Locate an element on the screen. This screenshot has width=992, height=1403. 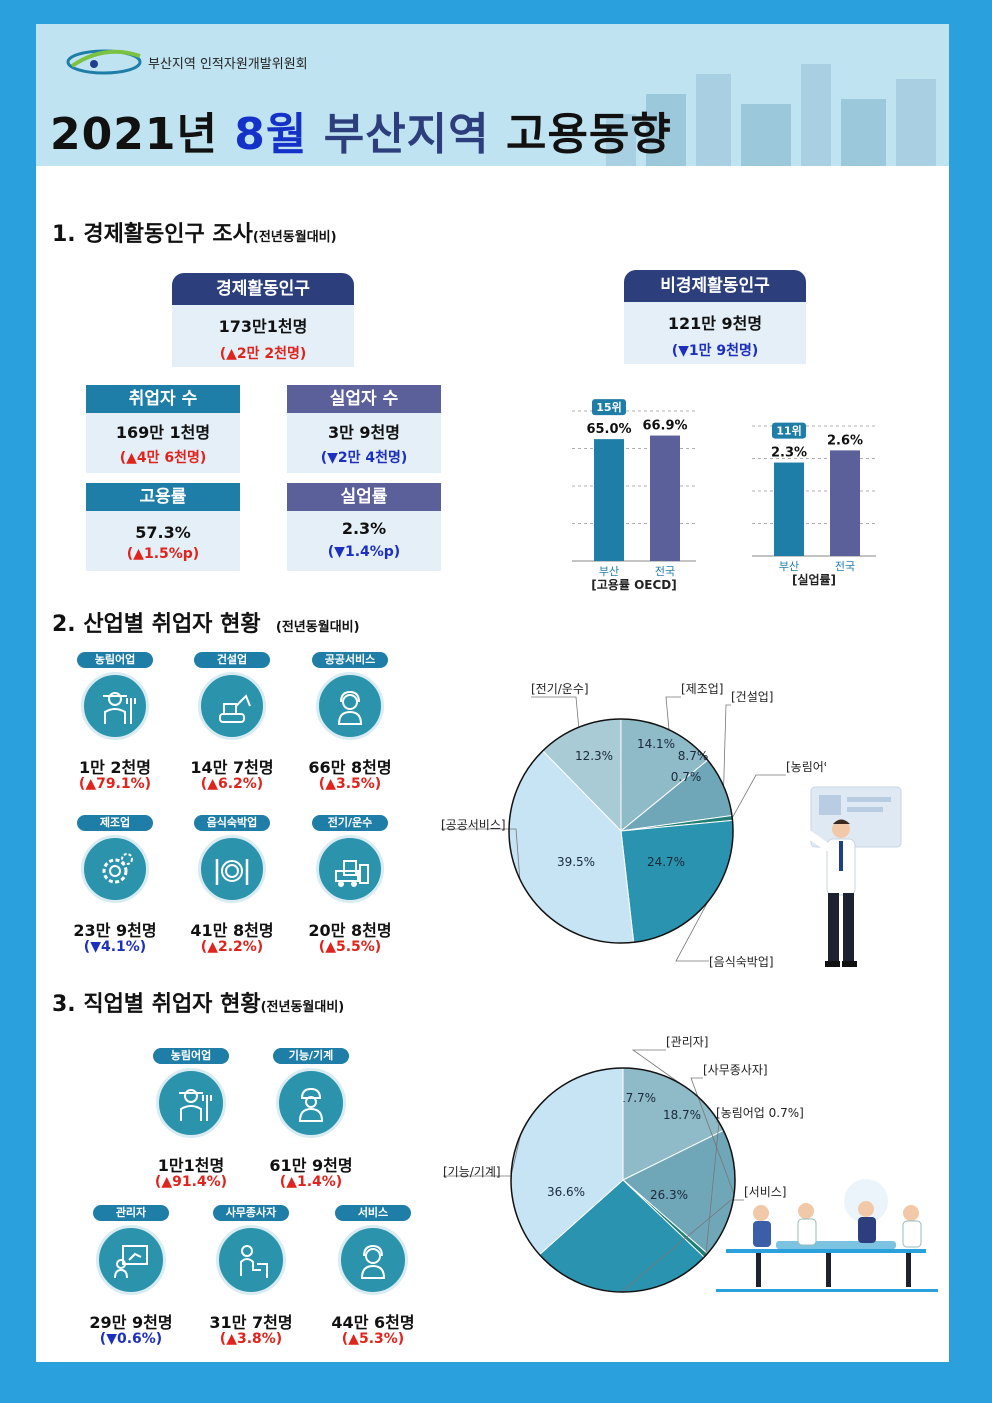
bar-value-label: 2.6% is located at coordinates (845, 440).